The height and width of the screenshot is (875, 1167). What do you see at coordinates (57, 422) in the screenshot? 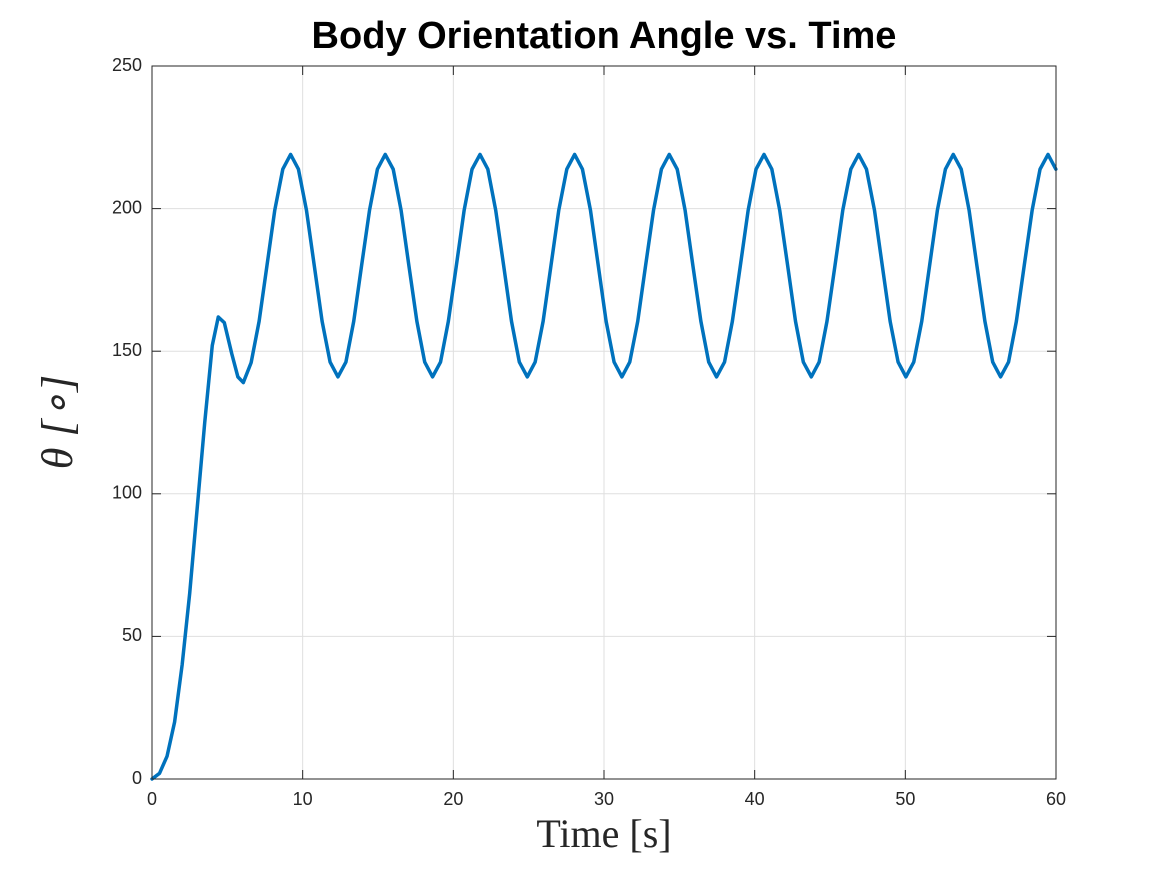
I see `y-axis-label: θ [∘]` at bounding box center [57, 422].